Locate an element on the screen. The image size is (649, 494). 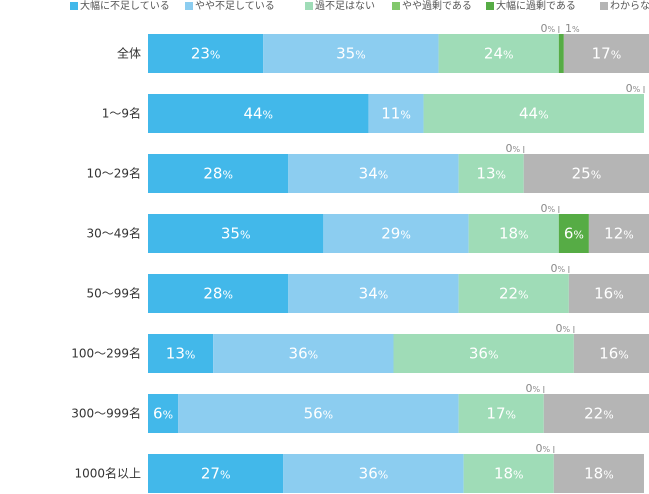
legend-label: やや過剰である is located at coordinates (437, 6).